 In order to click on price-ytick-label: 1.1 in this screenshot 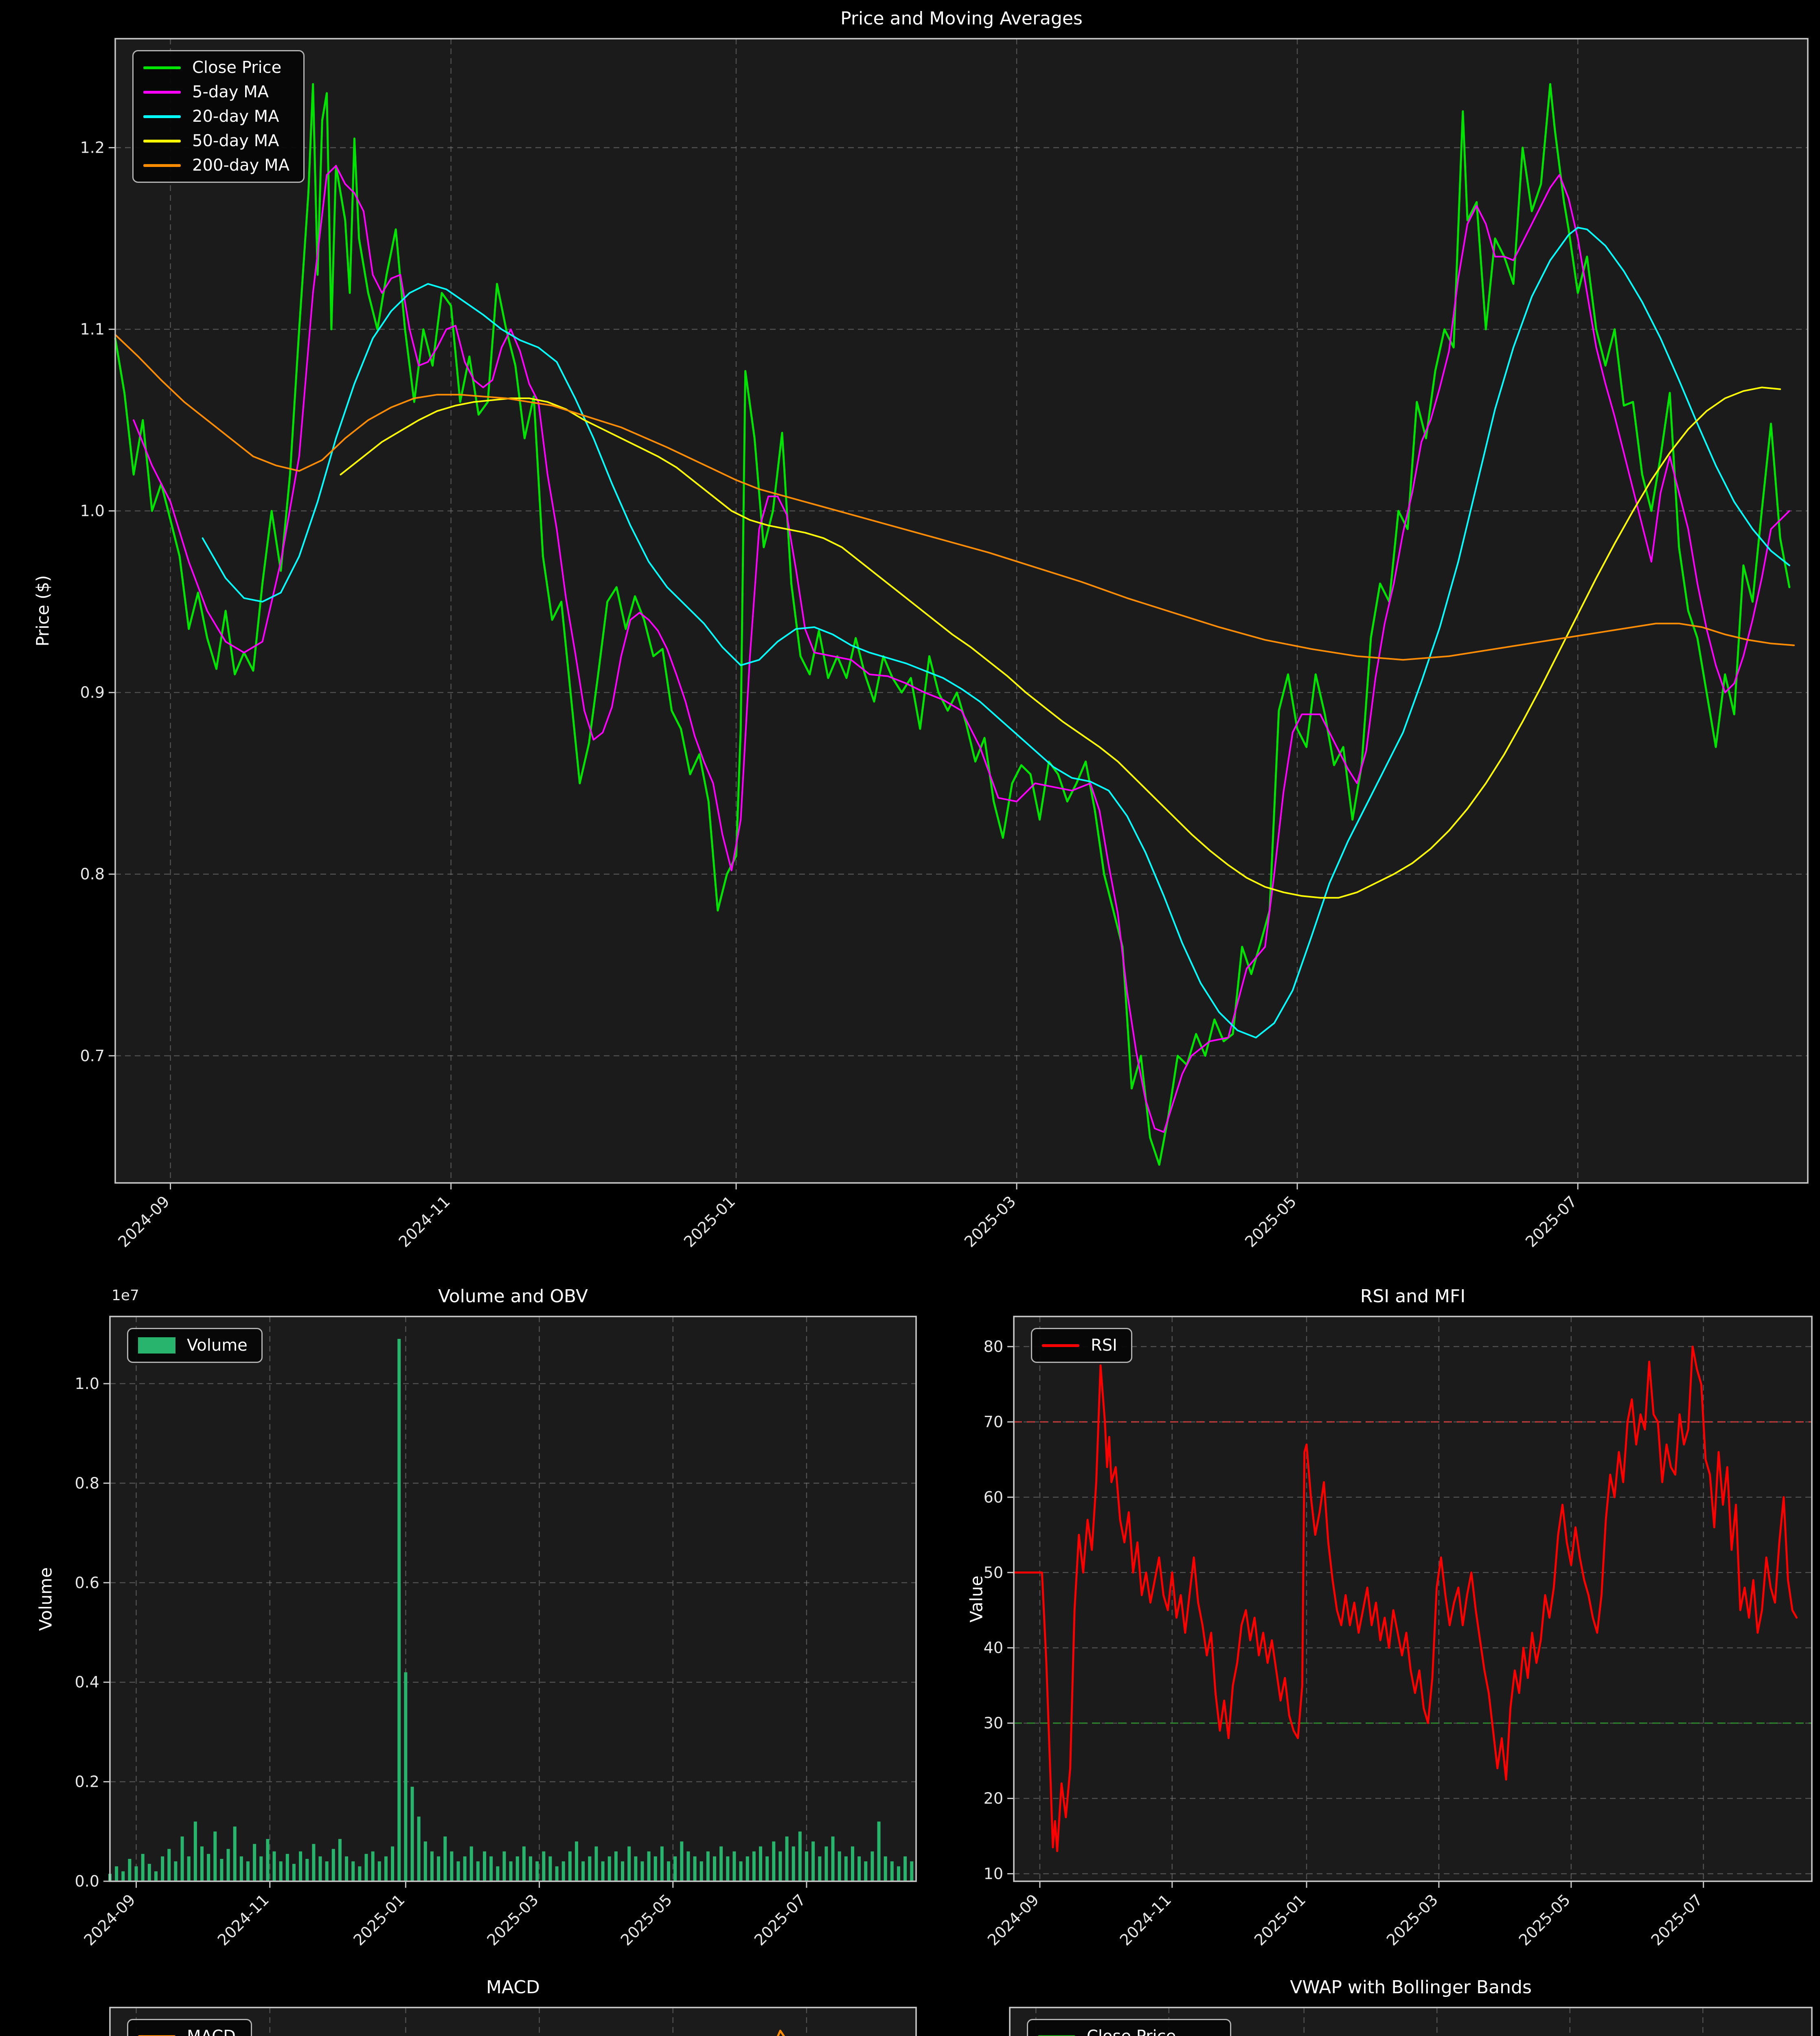, I will do `click(92, 329)`.